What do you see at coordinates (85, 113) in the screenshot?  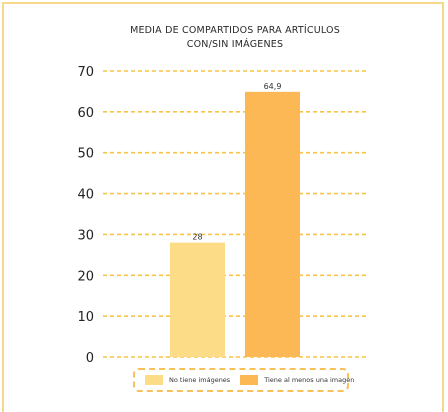 I see `y-tick-label-60: 60` at bounding box center [85, 113].